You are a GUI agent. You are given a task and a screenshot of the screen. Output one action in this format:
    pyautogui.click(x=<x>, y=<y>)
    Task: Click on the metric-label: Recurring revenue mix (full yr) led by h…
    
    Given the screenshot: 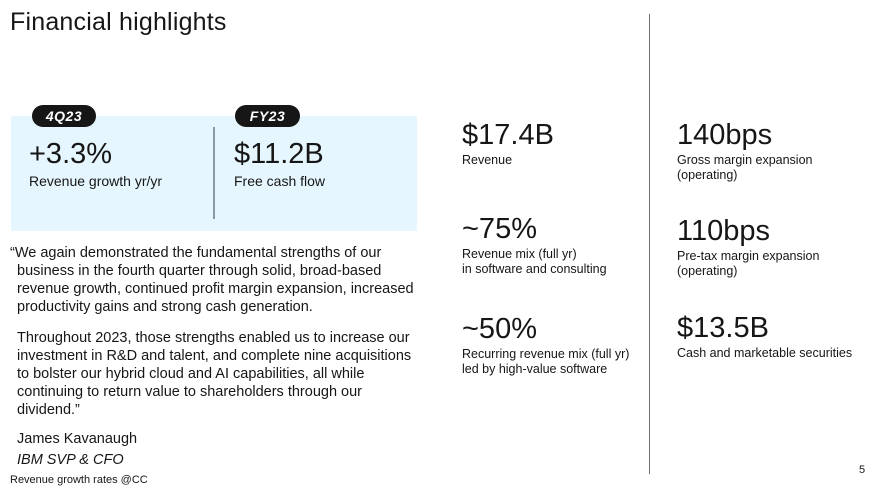 What is the action you would take?
    pyautogui.click(x=545, y=362)
    